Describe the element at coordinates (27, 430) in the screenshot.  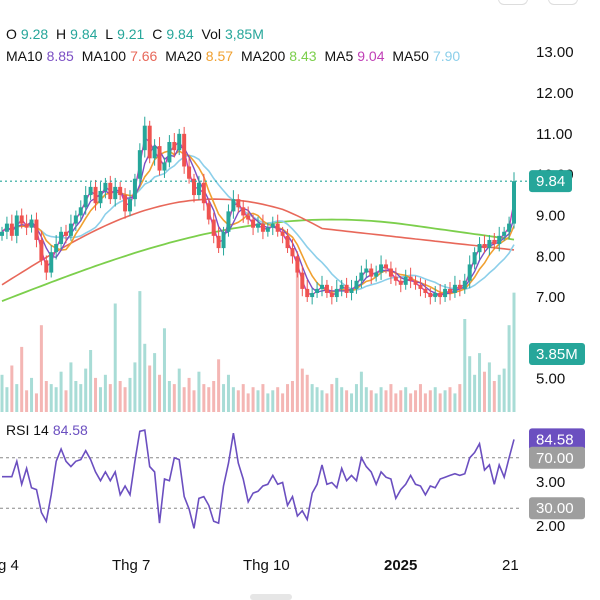
I see `rsi-label: RSI 14` at that location.